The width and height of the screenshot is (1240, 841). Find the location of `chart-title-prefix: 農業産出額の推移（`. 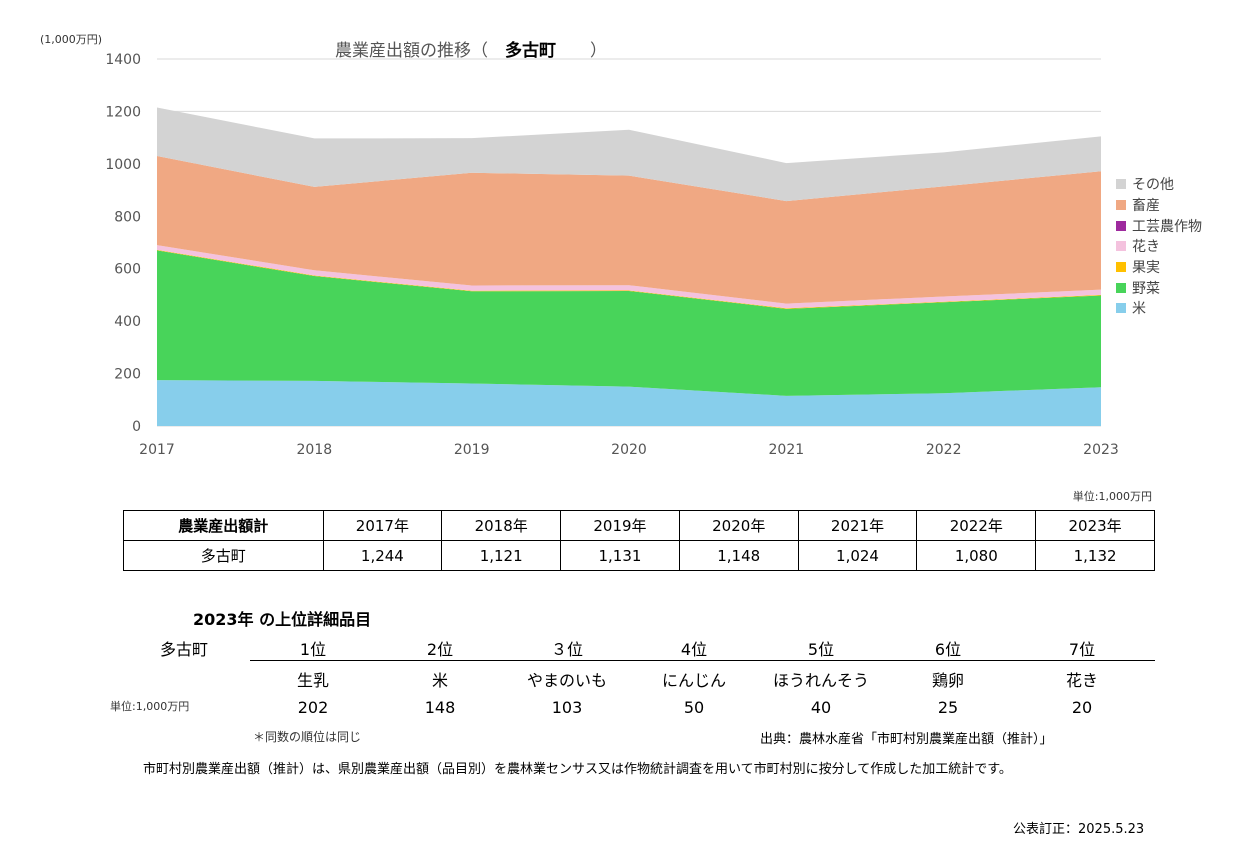

chart-title-prefix: 農業産出額の推移（ is located at coordinates (411, 51).